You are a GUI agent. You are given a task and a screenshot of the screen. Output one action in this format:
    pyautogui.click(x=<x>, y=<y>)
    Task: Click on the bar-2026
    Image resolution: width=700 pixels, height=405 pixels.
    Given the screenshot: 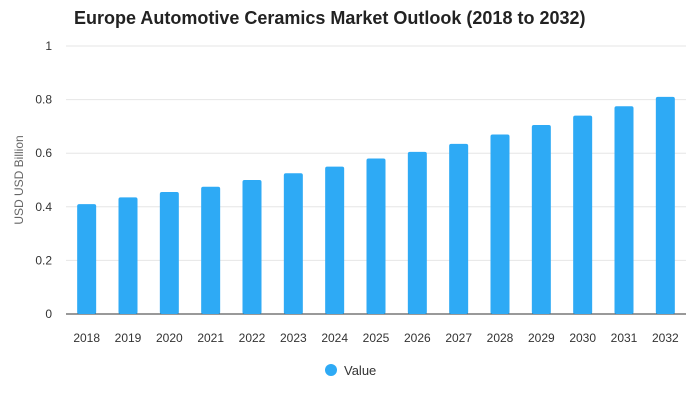 What is the action you would take?
    pyautogui.click(x=417, y=232)
    